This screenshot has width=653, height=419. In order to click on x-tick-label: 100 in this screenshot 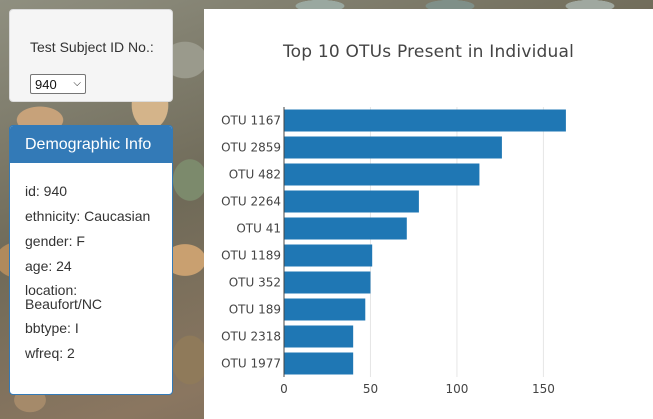, I will do `click(456, 389)`.